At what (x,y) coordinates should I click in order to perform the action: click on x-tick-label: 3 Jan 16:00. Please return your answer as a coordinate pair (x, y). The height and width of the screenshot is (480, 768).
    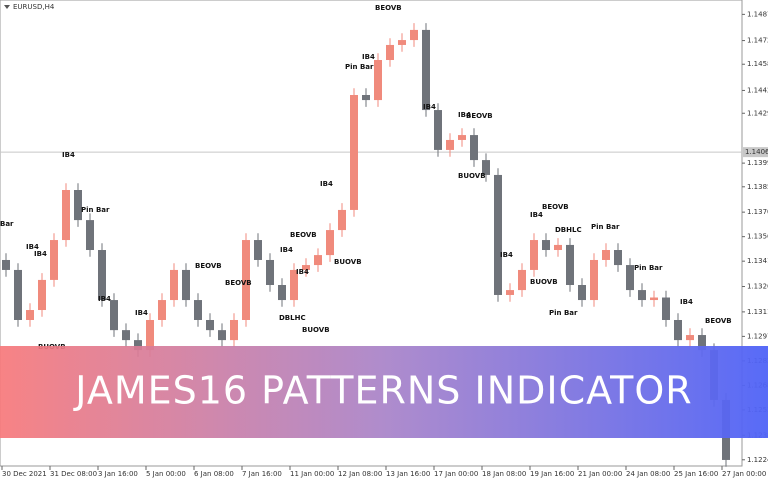
    Looking at the image, I should click on (118, 474).